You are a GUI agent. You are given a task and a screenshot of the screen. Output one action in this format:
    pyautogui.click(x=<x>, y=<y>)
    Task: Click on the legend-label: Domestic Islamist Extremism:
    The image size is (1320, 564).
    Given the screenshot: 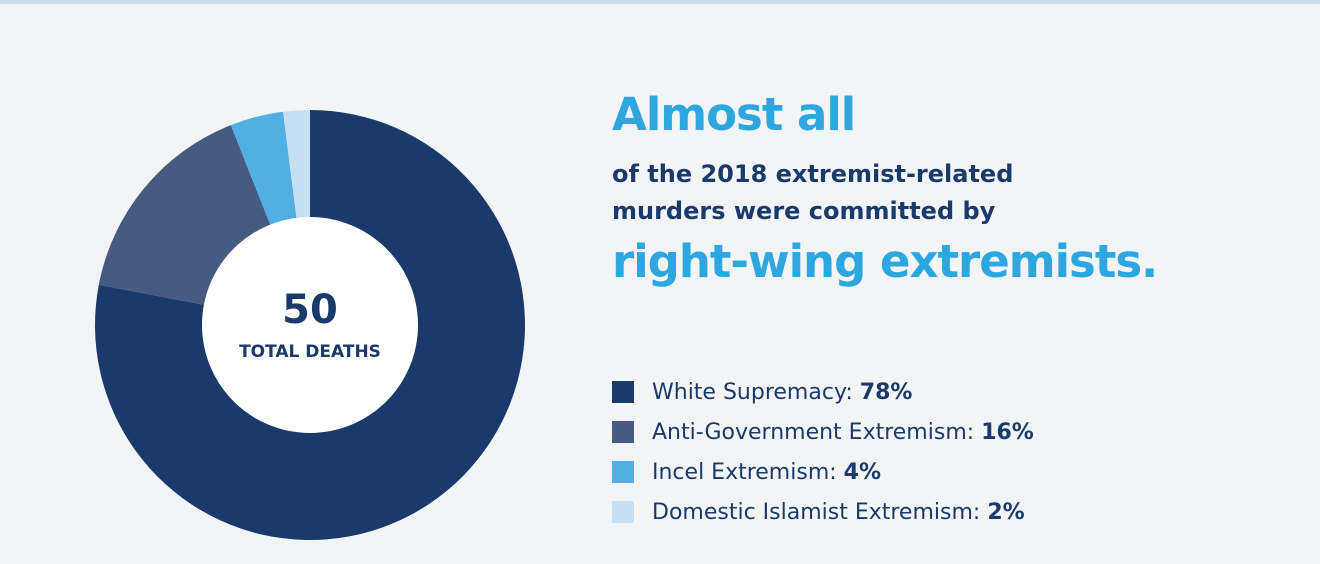 What is the action you would take?
    pyautogui.click(x=816, y=512)
    